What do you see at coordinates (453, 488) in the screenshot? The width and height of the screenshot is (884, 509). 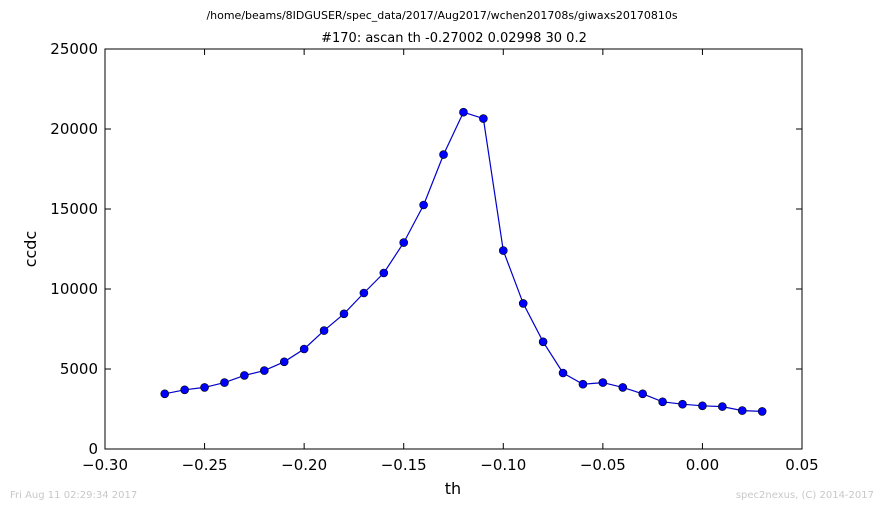 I see `x-axis-label: th` at bounding box center [453, 488].